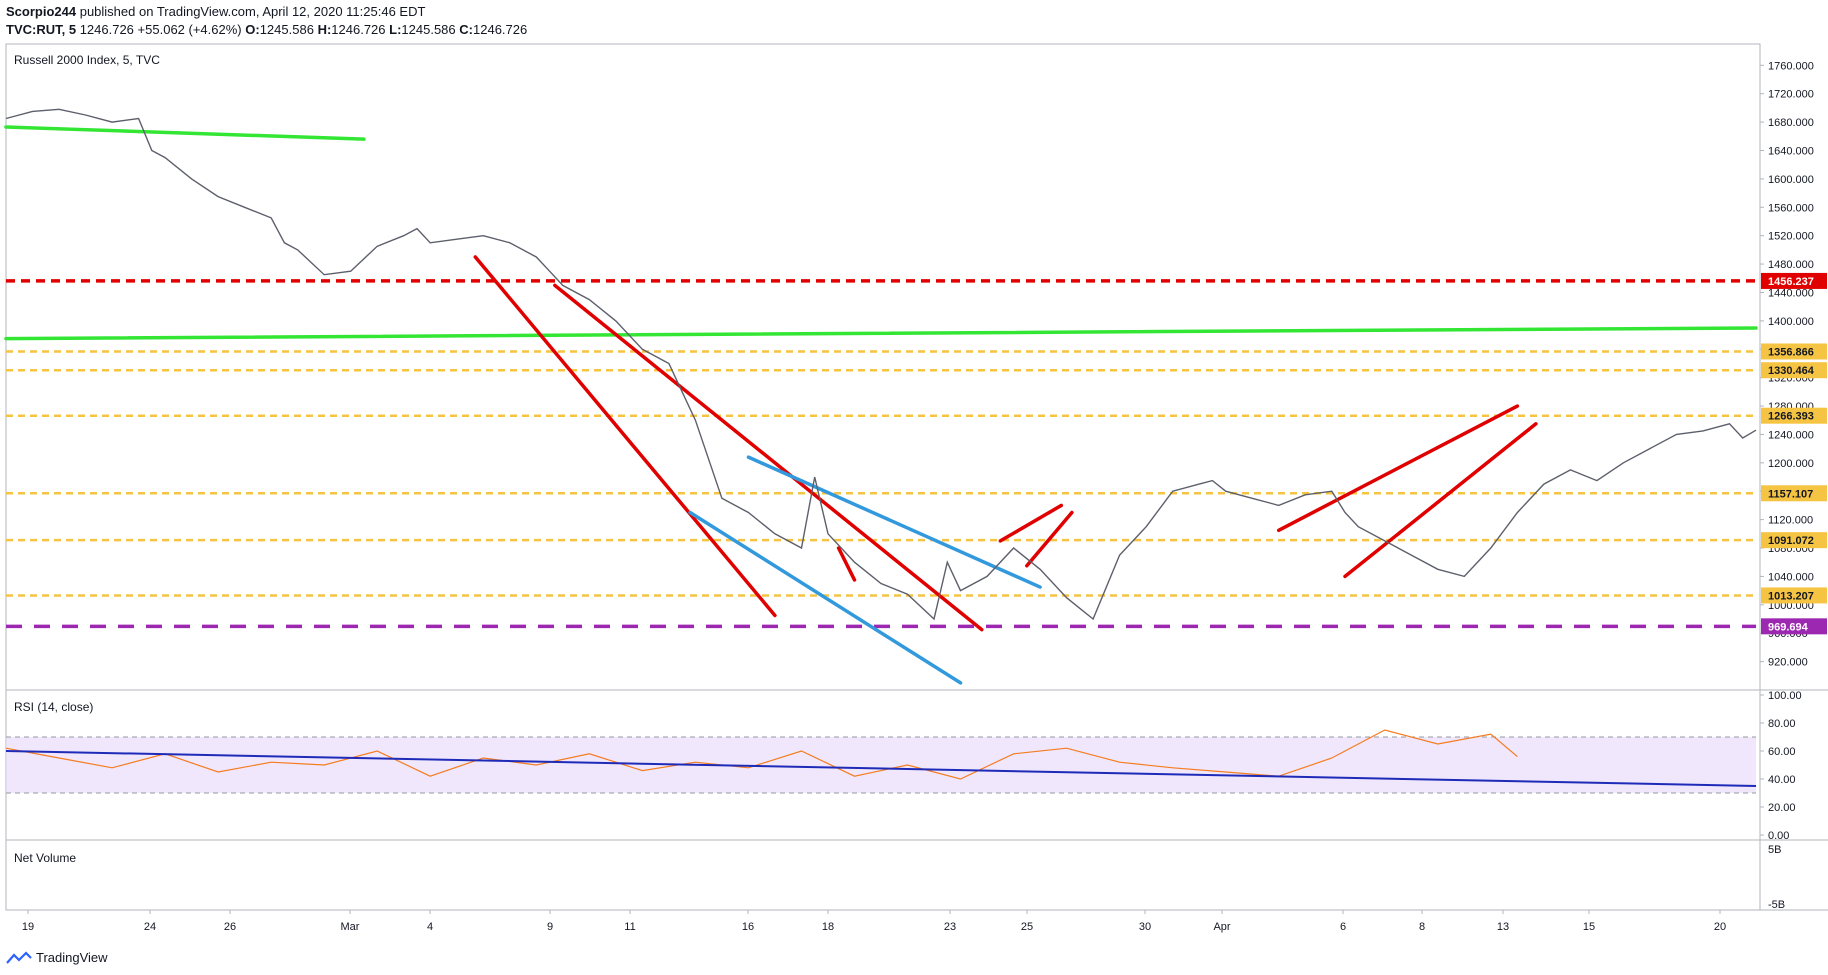  What do you see at coordinates (87, 60) in the screenshot?
I see `main-pane-title: Russell 2000 Index, 5, TVC` at bounding box center [87, 60].